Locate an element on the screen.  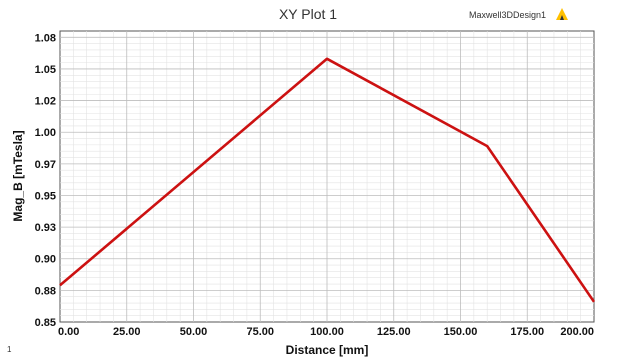
x-tick-label: 25.00 is located at coordinates (127, 332).